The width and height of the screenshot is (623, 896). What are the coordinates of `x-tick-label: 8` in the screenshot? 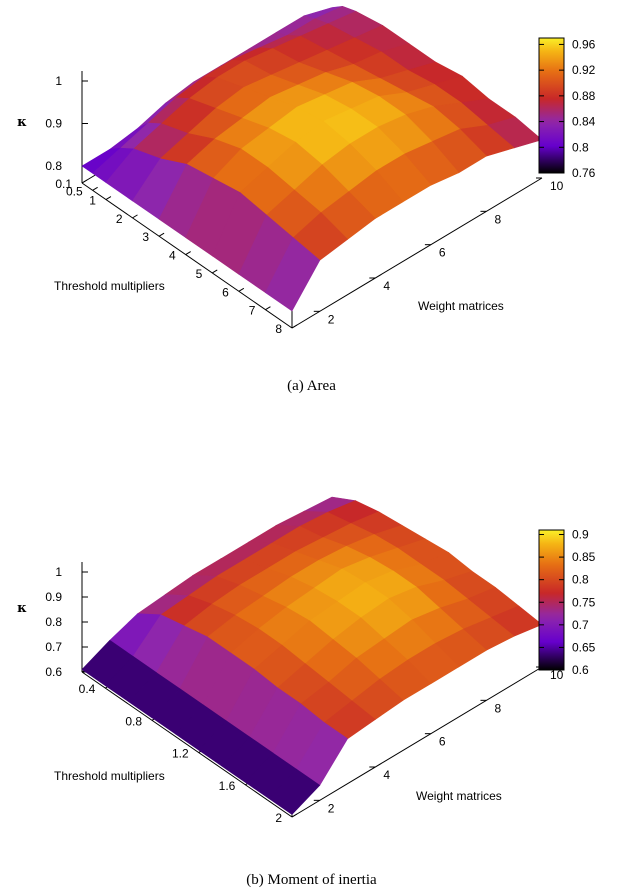 It's located at (278, 329).